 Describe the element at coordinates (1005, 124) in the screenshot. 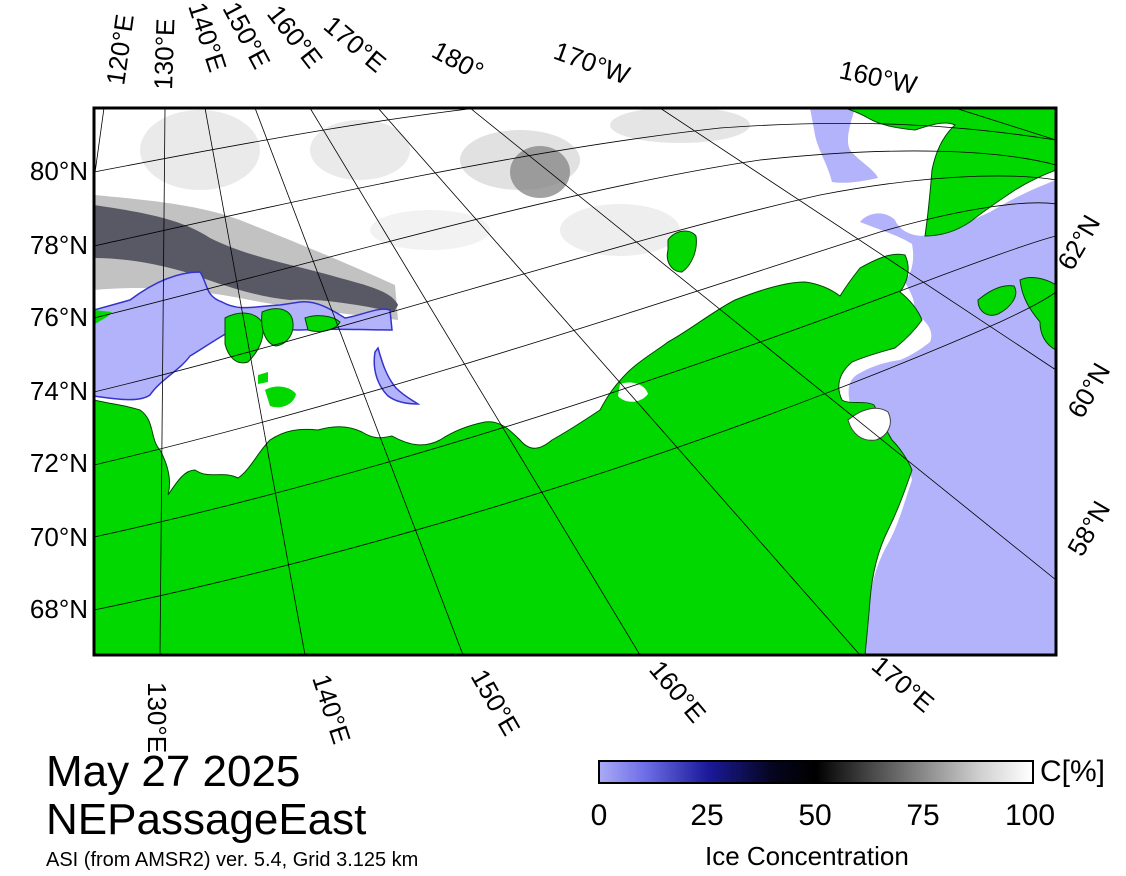

I see `meridian-160w` at that location.